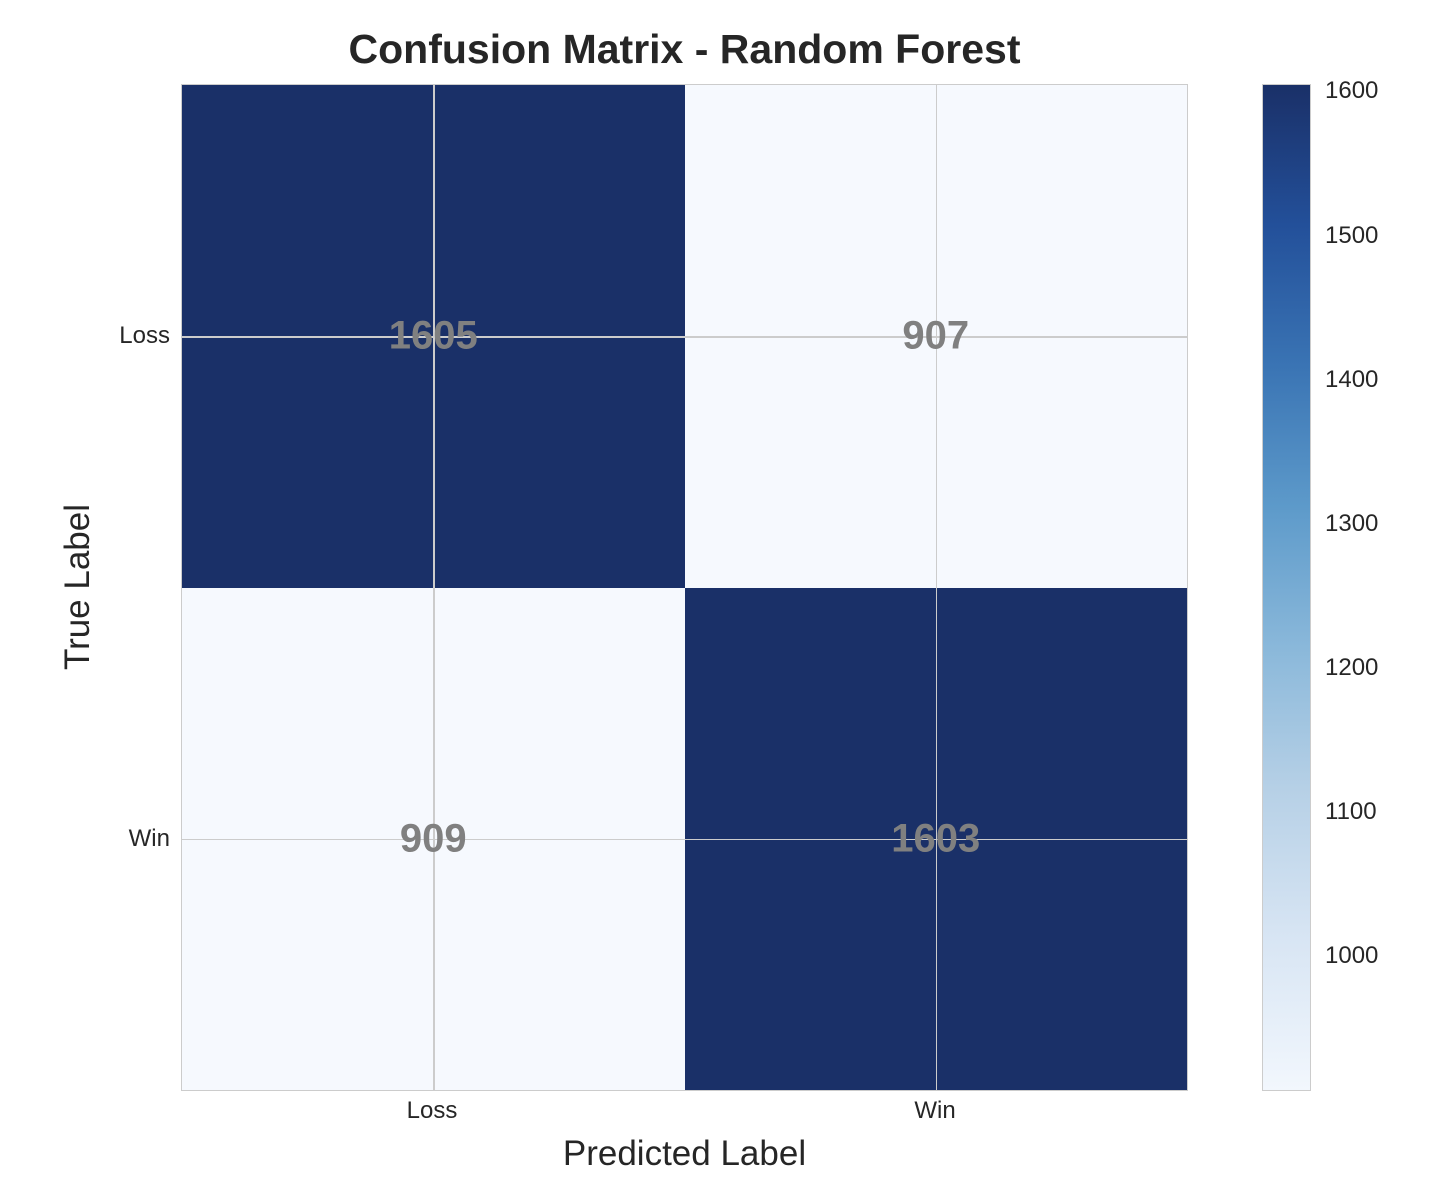  I want to click on chart-title: Confusion Matrix - Random Forest, so click(684, 49).